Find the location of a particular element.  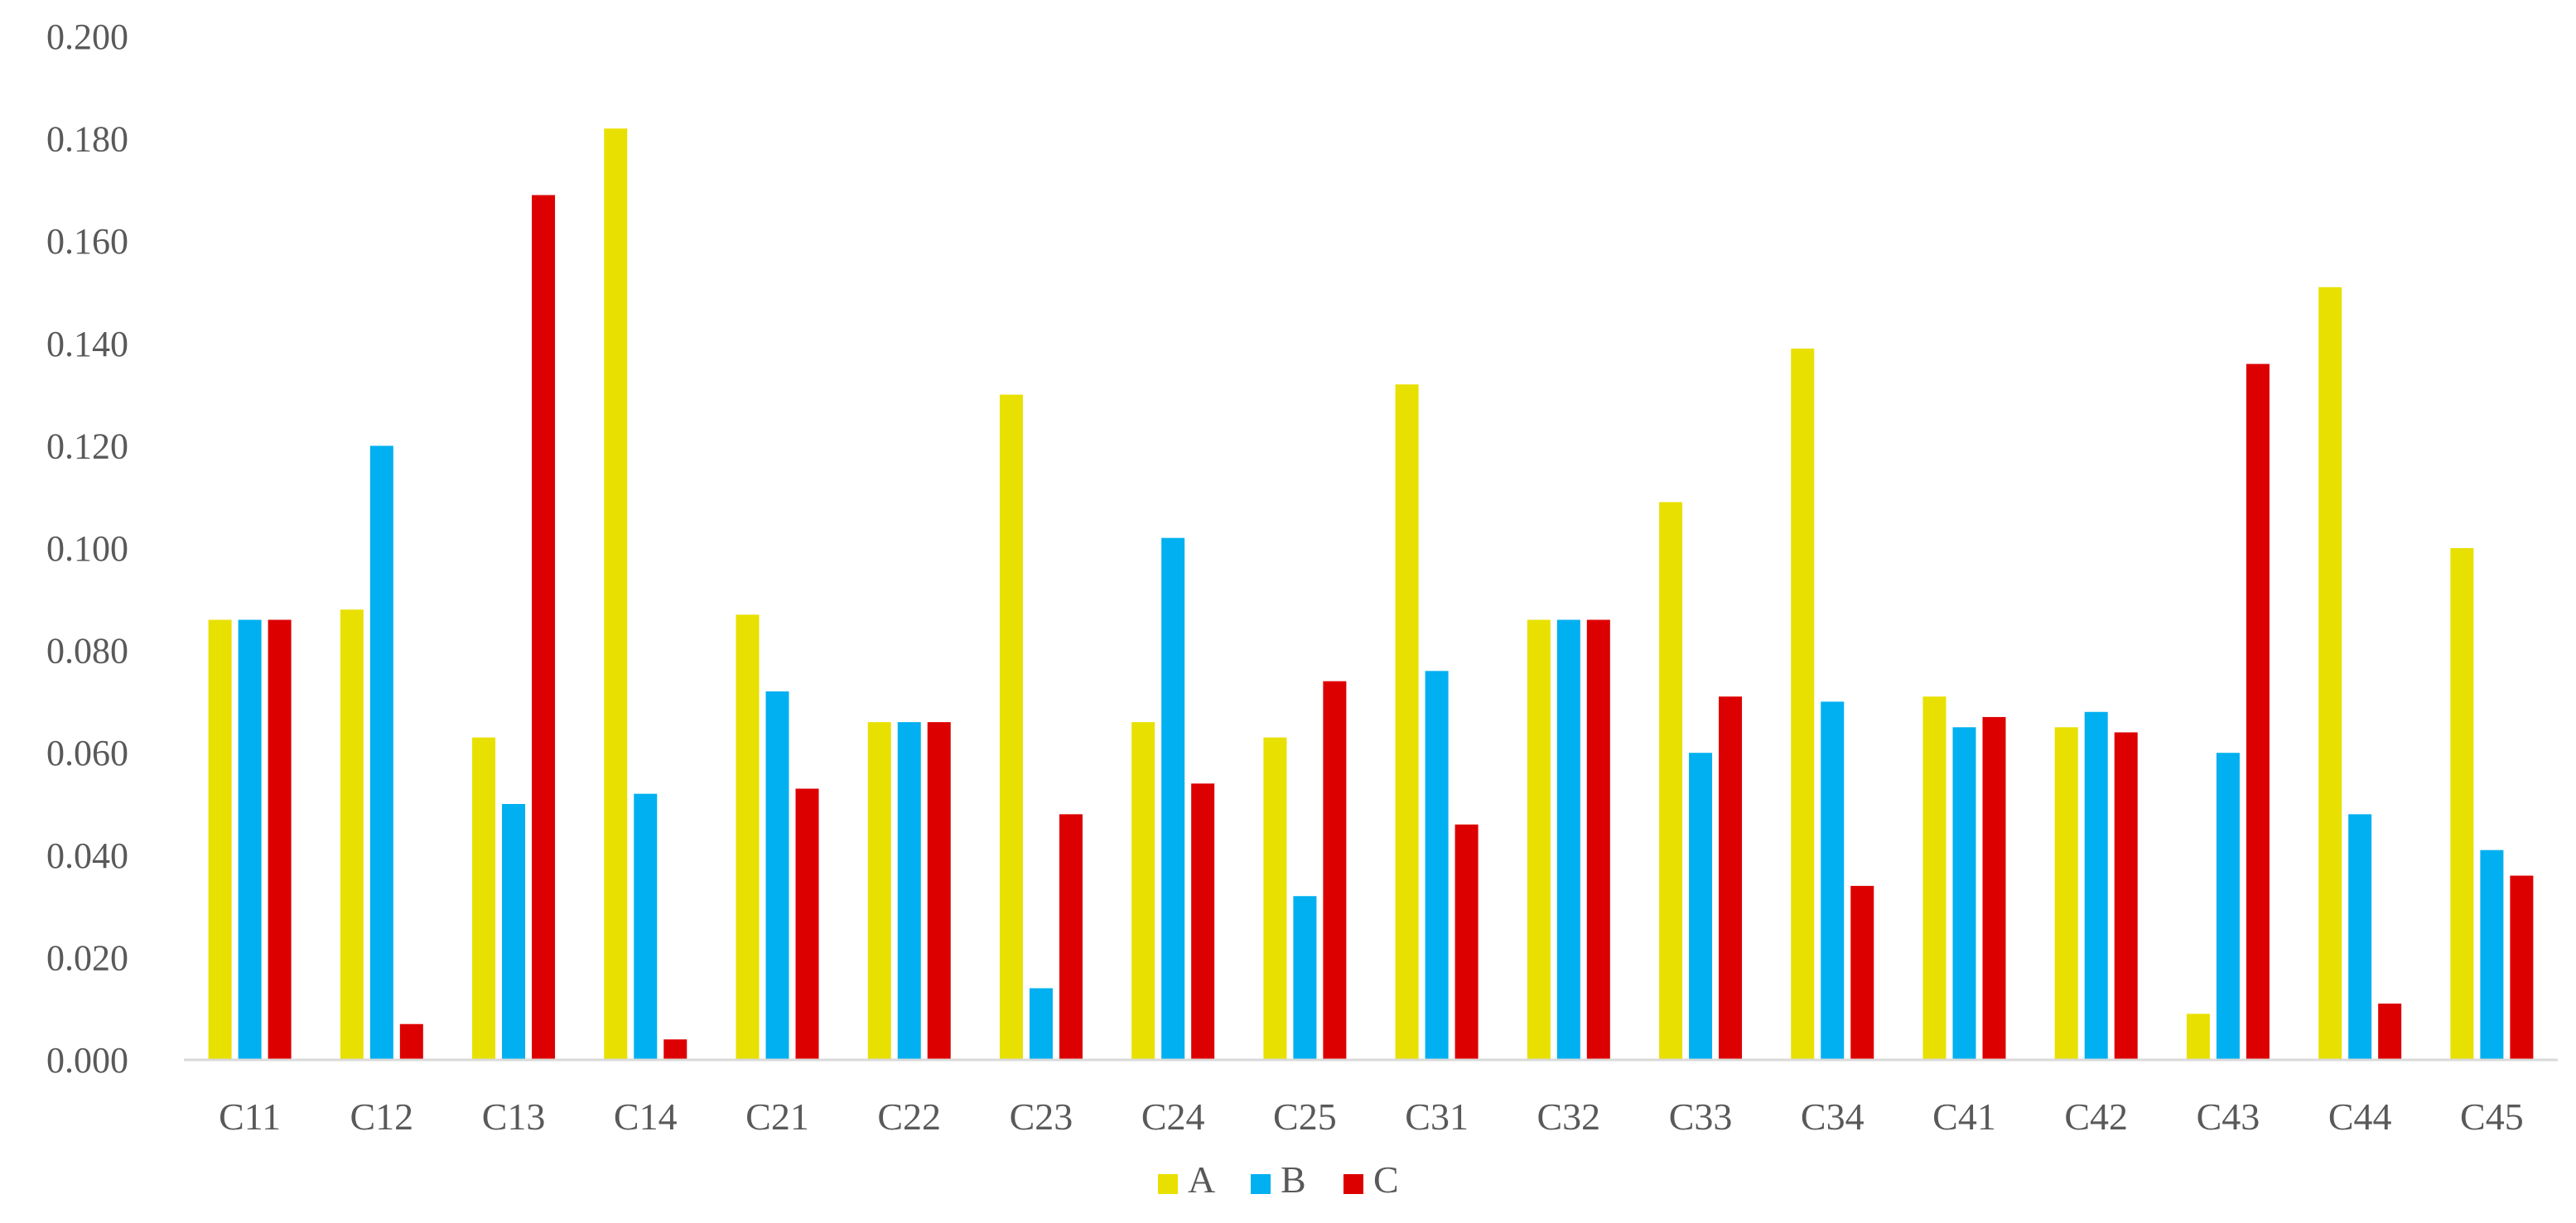

bar-a-c25 is located at coordinates (1275, 898).